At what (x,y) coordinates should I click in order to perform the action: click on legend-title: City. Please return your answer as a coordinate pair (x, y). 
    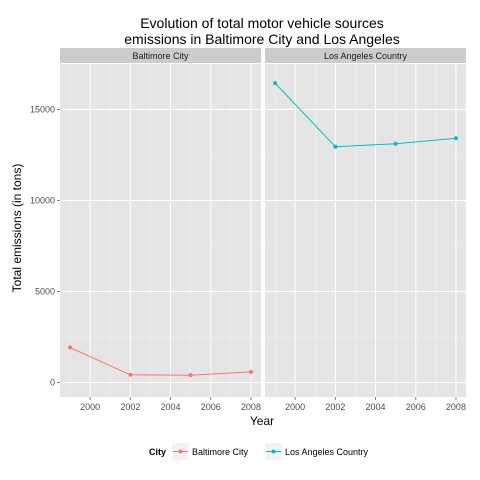
    Looking at the image, I should click on (157, 452).